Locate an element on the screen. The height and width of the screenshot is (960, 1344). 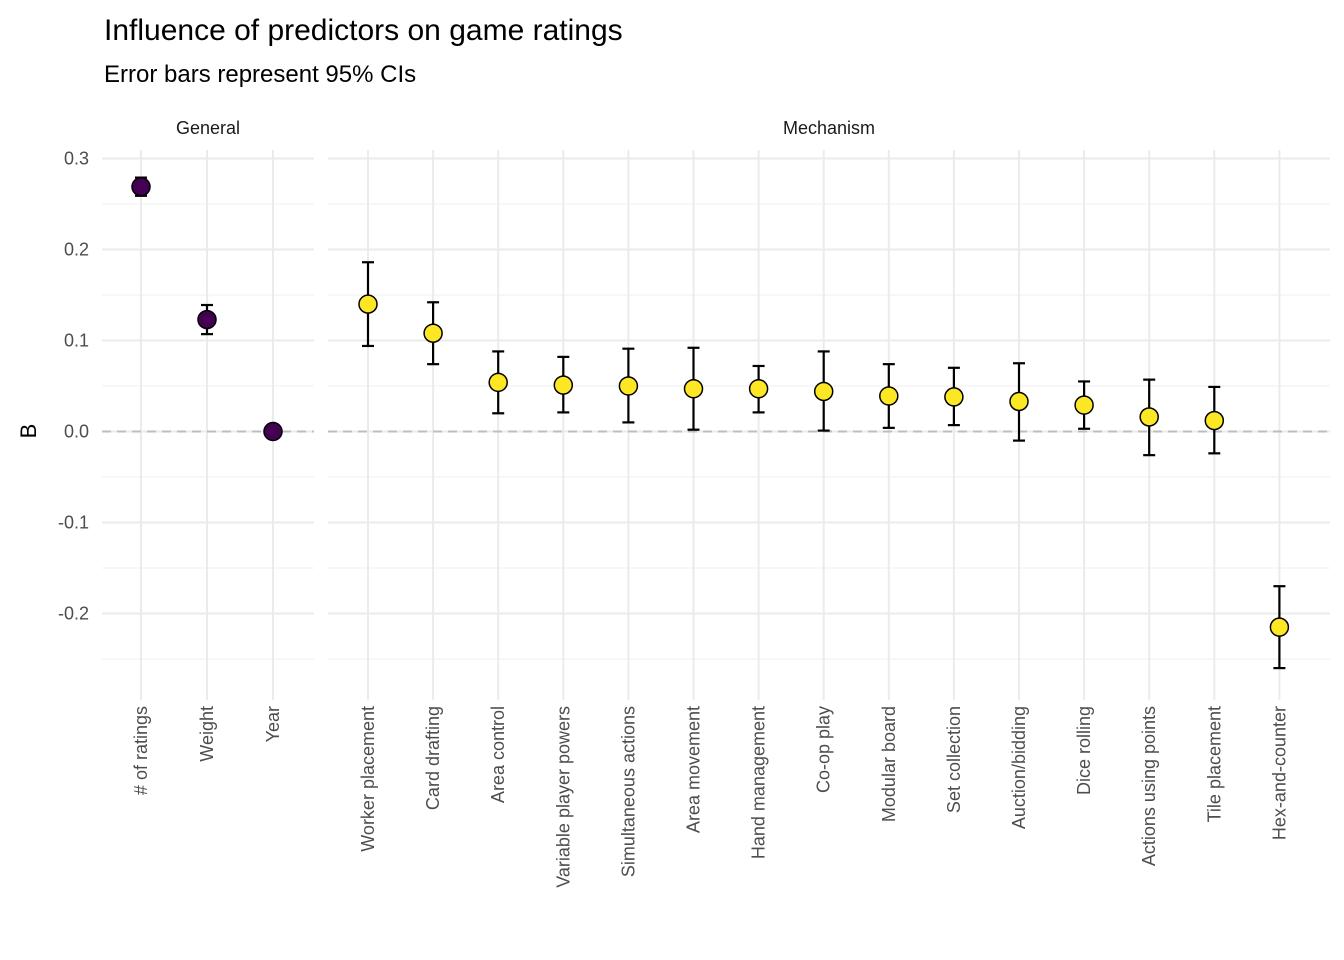
y-tick-label: 0.1 is located at coordinates (76, 341).